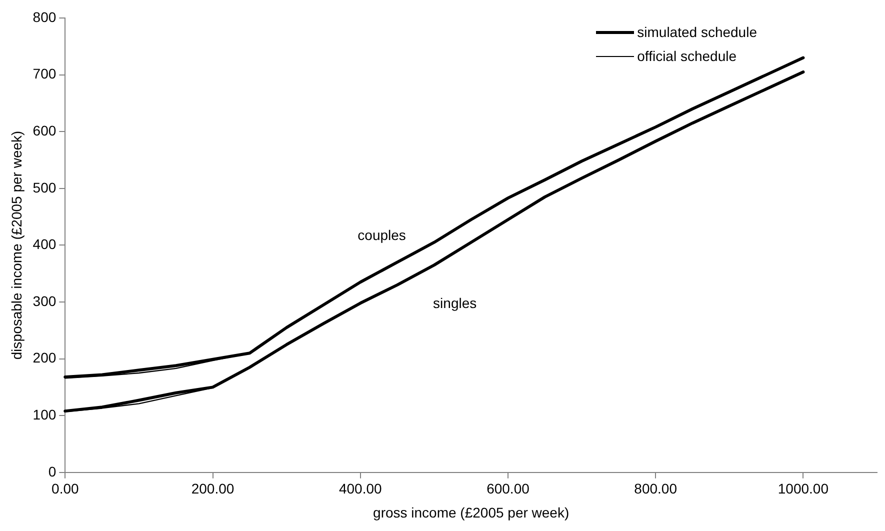  What do you see at coordinates (44, 414) in the screenshot?
I see `y-tick-label: 100` at bounding box center [44, 414].